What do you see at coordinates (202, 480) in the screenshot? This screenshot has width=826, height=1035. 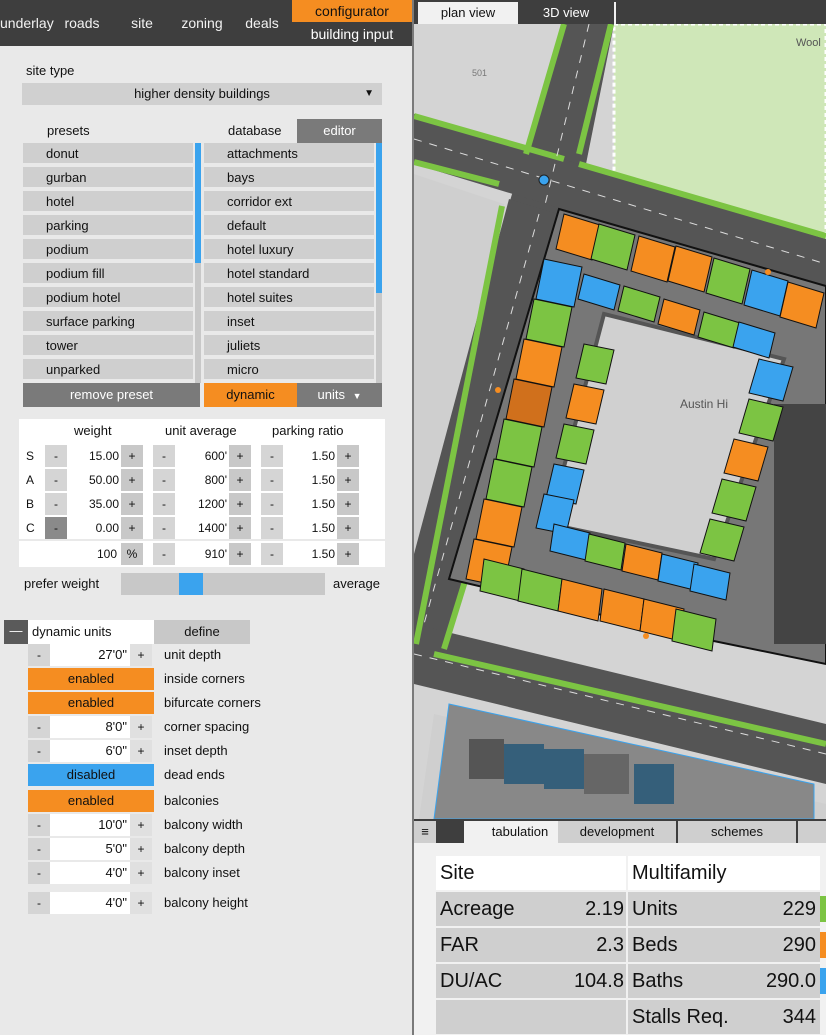 I see `unit-average-value: 800'` at bounding box center [202, 480].